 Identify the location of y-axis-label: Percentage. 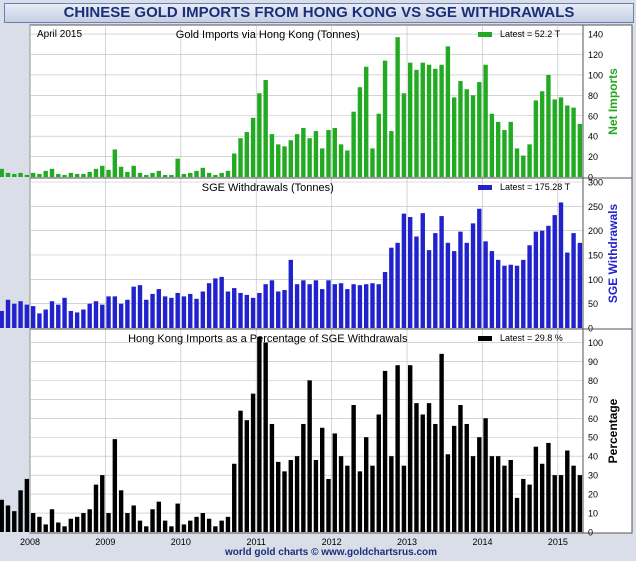
(613, 430).